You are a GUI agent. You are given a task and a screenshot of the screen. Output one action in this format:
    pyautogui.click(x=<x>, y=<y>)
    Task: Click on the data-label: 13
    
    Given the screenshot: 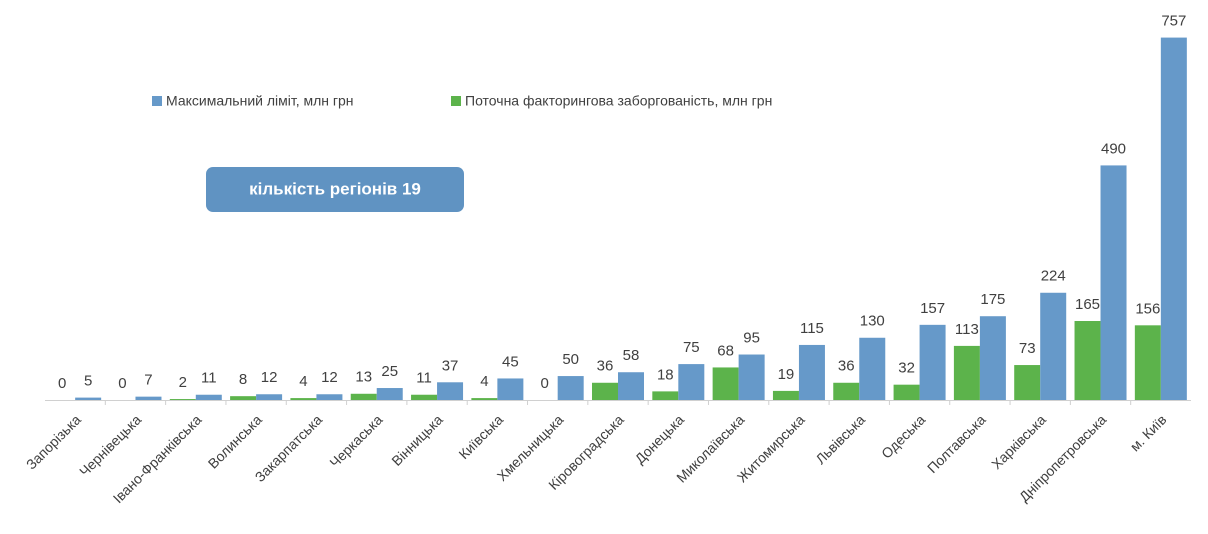 What is the action you would take?
    pyautogui.click(x=363, y=377)
    